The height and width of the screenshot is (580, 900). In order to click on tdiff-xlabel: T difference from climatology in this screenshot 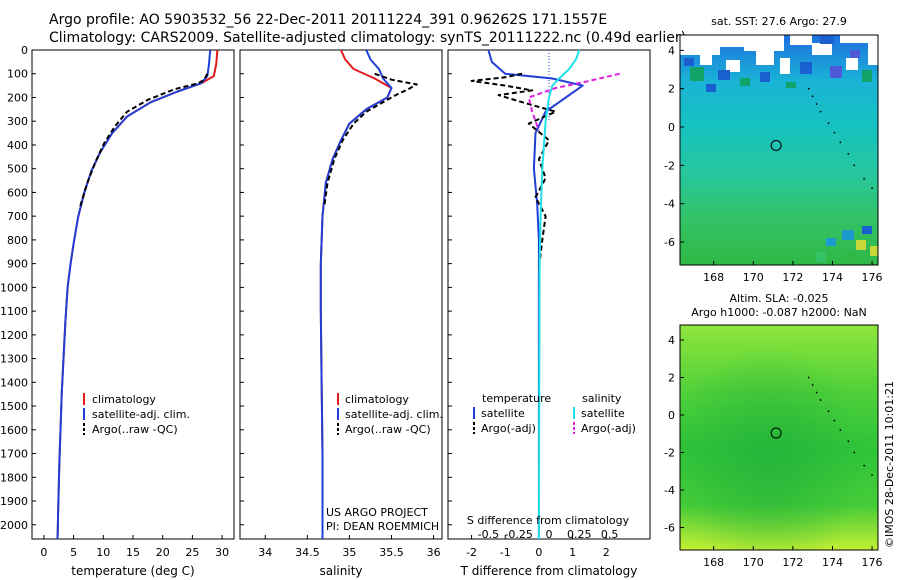, I will do `click(549, 571)`.